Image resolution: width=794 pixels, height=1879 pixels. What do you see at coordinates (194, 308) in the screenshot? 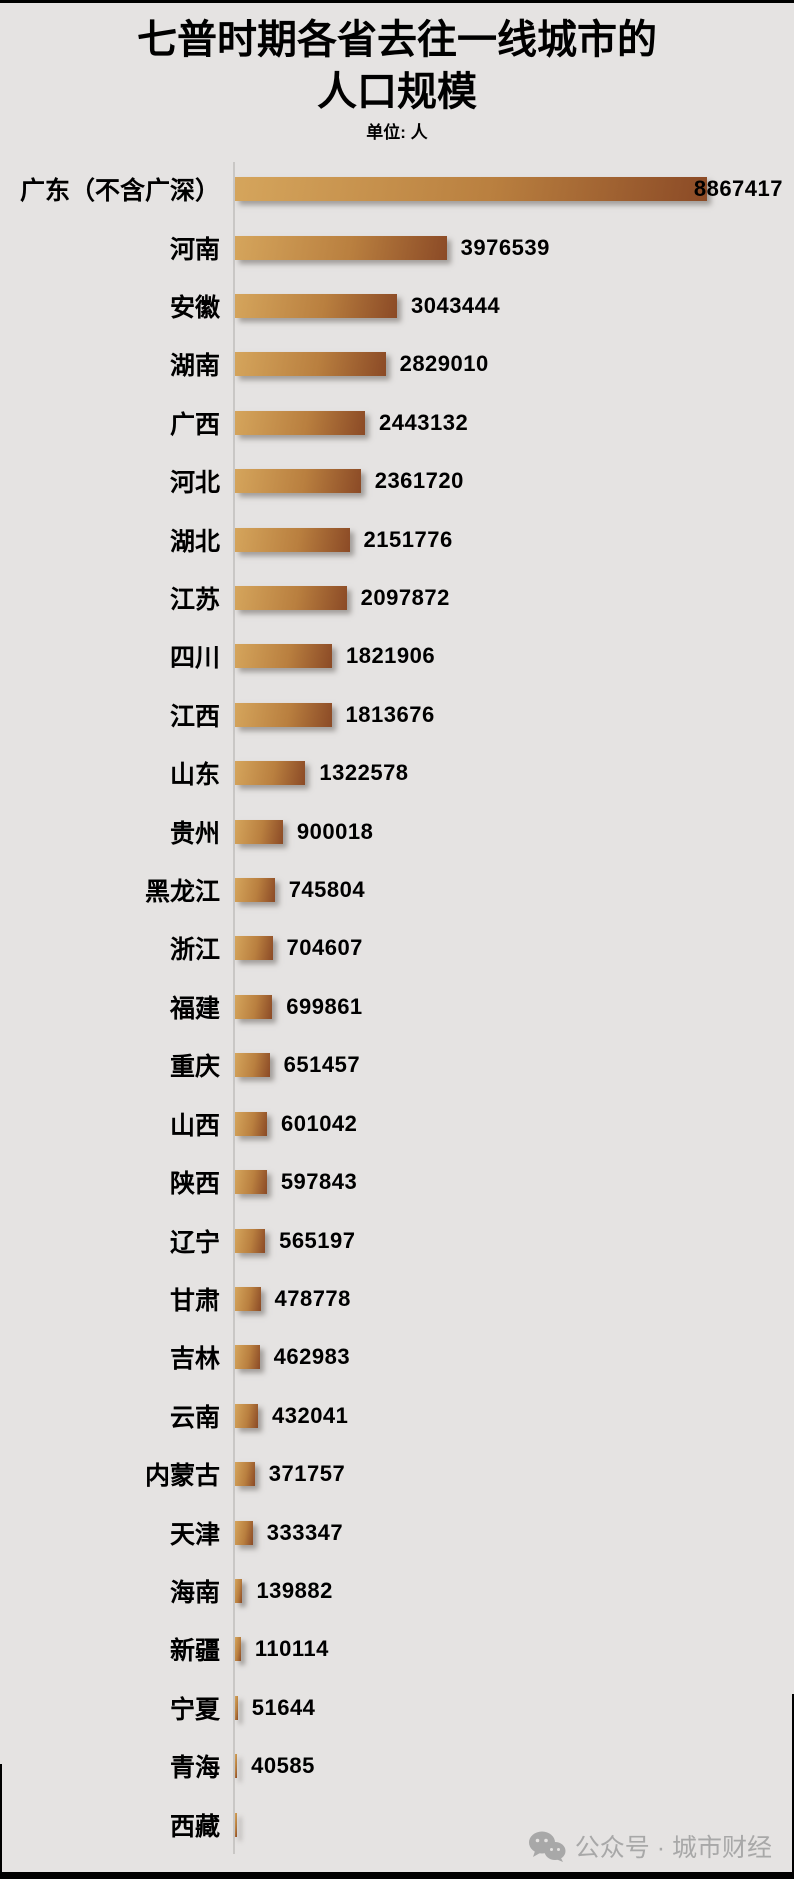
I see `category-label: 安徽` at bounding box center [194, 308].